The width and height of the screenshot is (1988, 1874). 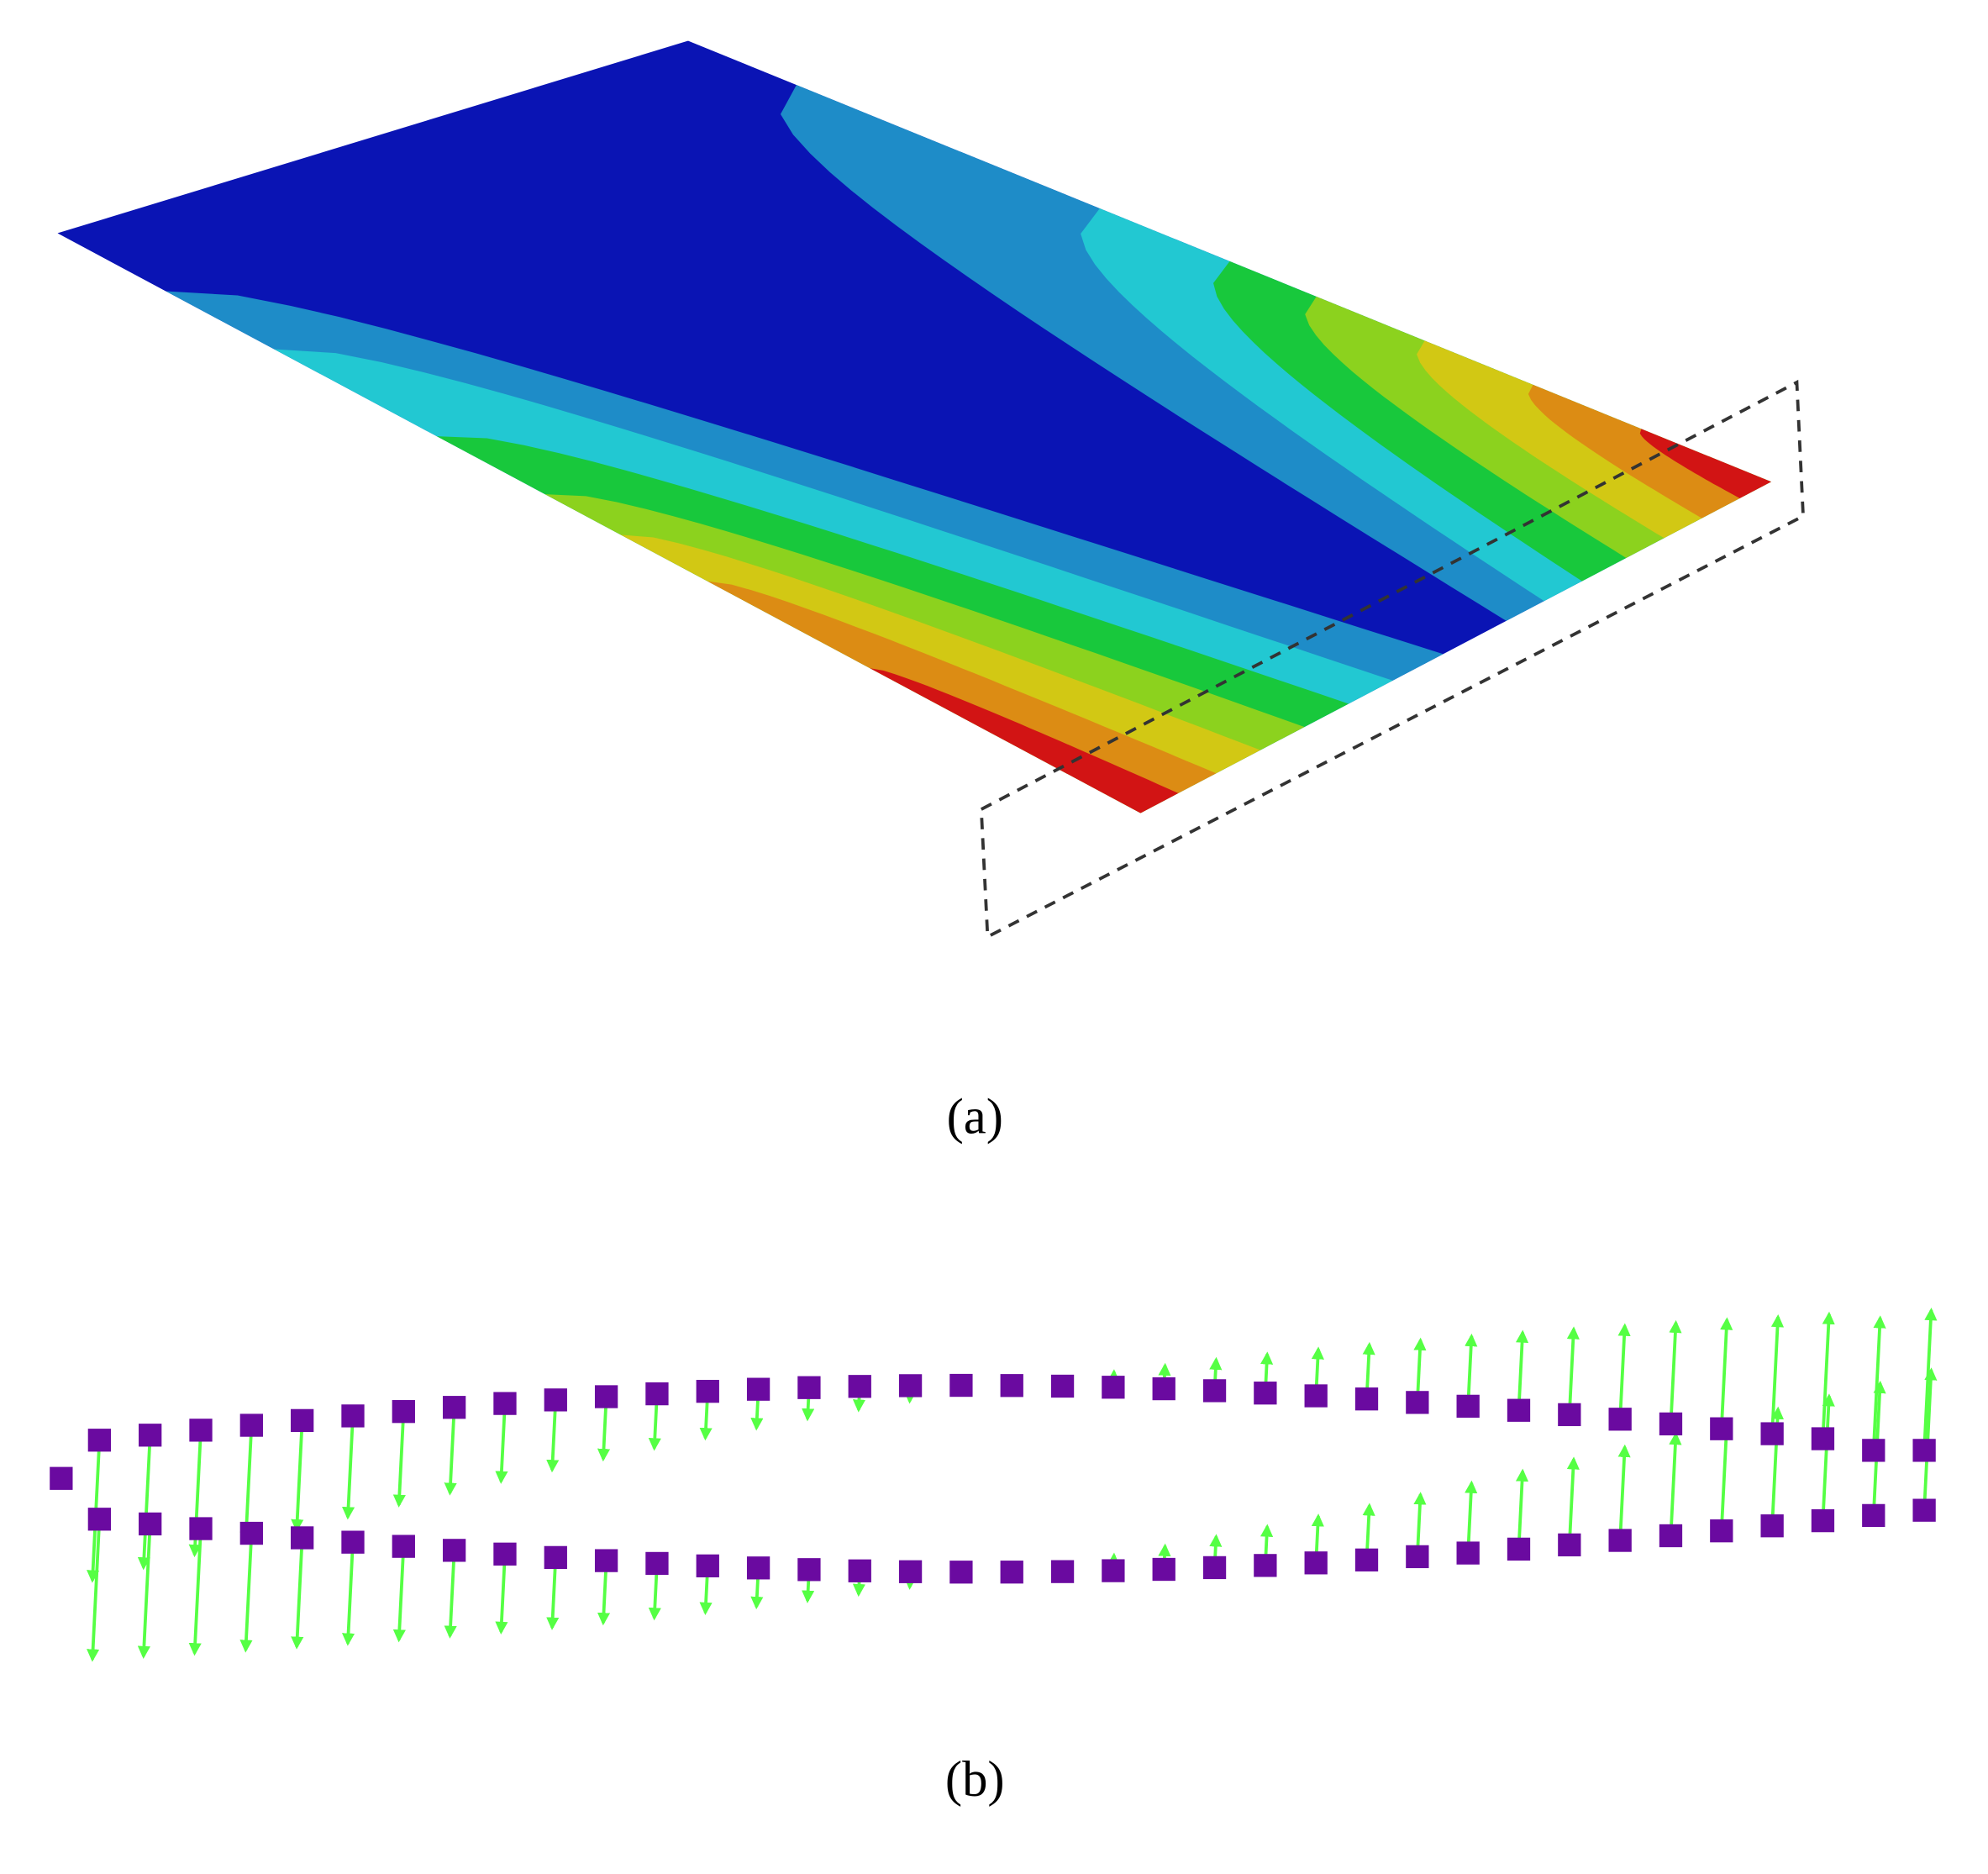 What do you see at coordinates (975, 1117) in the screenshot?
I see `panel-label: (a)` at bounding box center [975, 1117].